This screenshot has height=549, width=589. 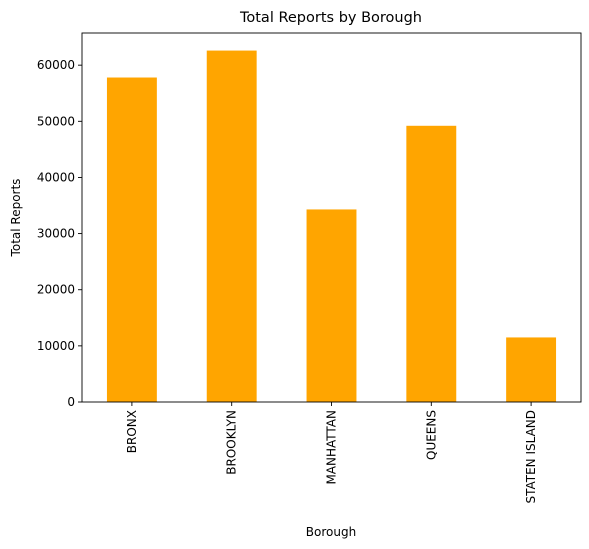 What do you see at coordinates (132, 431) in the screenshot?
I see `x-tick-label: BRONX` at bounding box center [132, 431].